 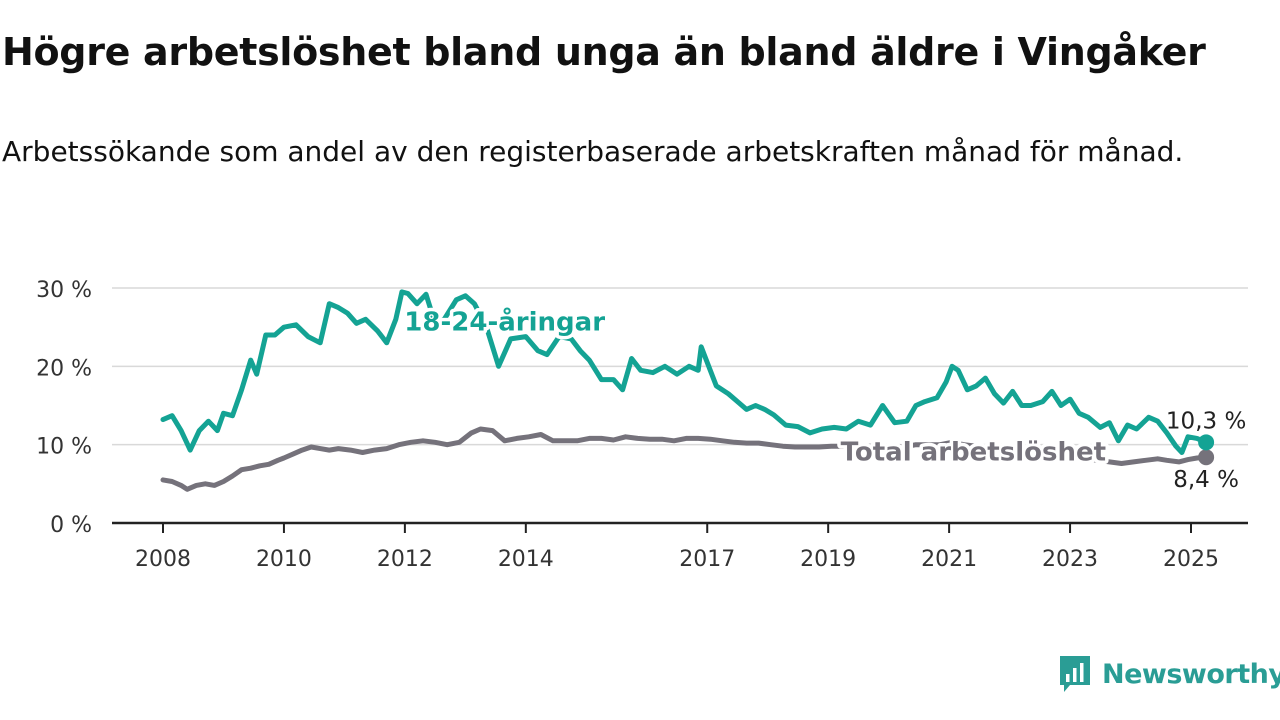 What do you see at coordinates (64, 290) in the screenshot?
I see `y-tick-label: 30 %` at bounding box center [64, 290].